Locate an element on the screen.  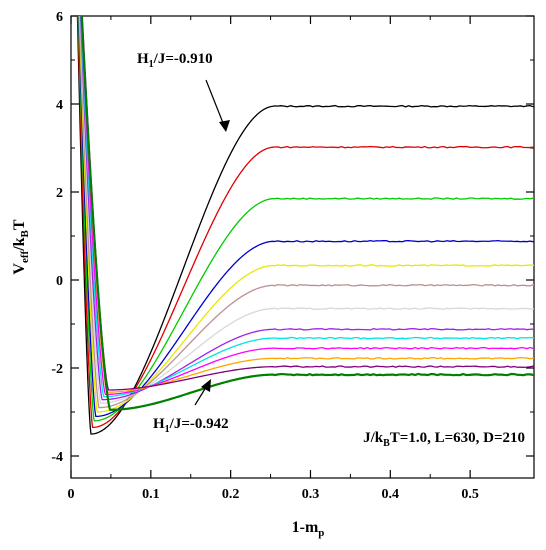
x-tick-label: 0 is located at coordinates (71, 494).